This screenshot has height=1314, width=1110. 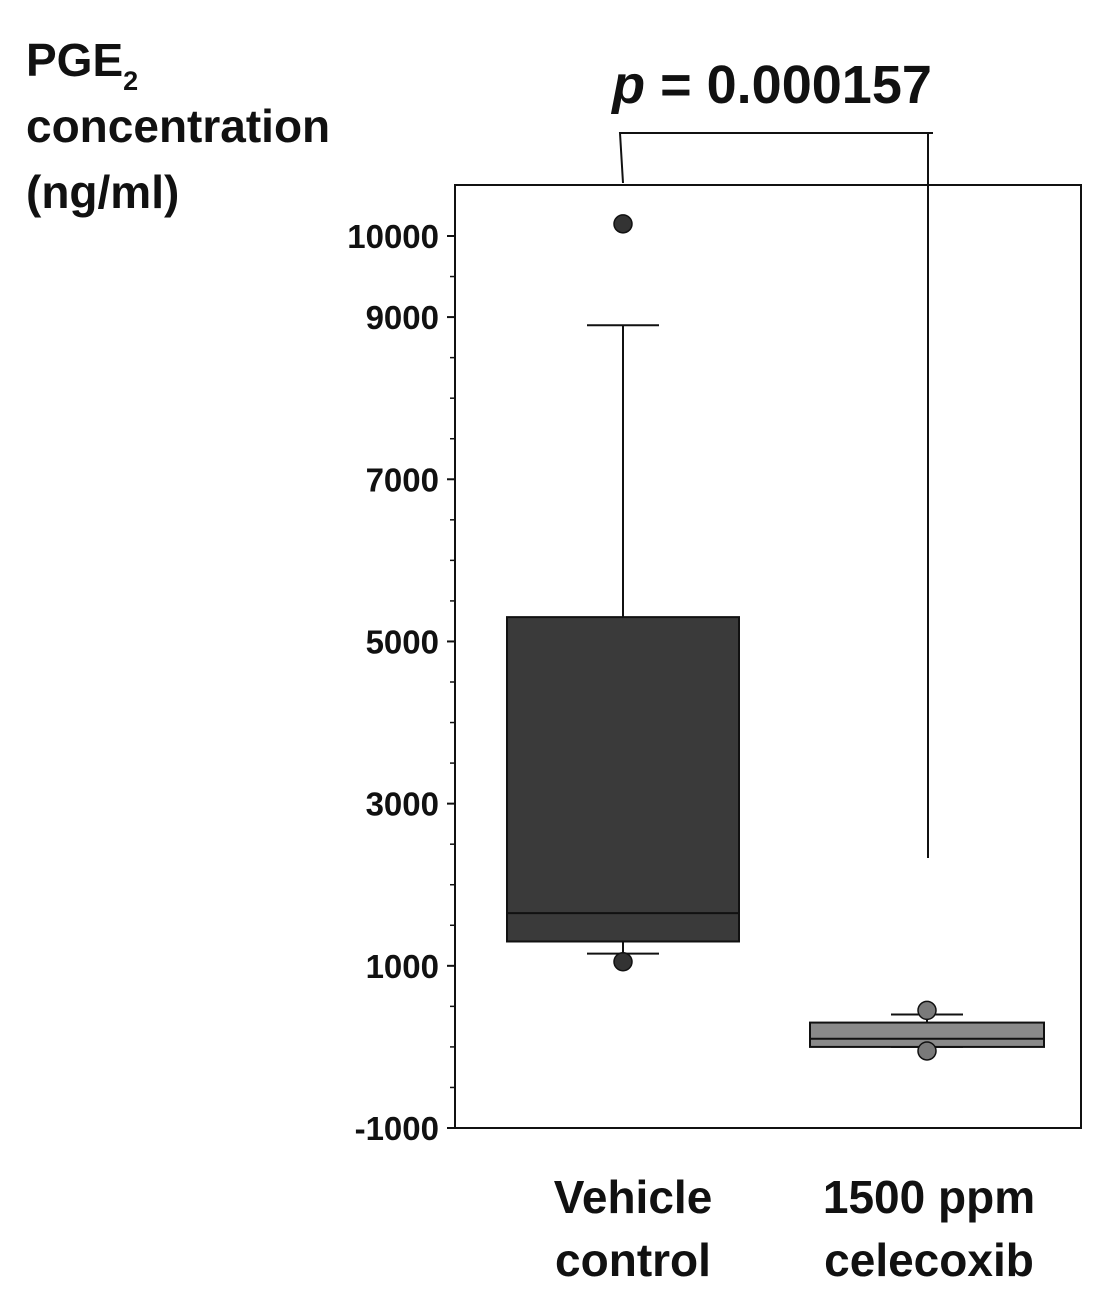 What do you see at coordinates (393, 236) in the screenshot?
I see `y-tick-label-0: 10000` at bounding box center [393, 236].